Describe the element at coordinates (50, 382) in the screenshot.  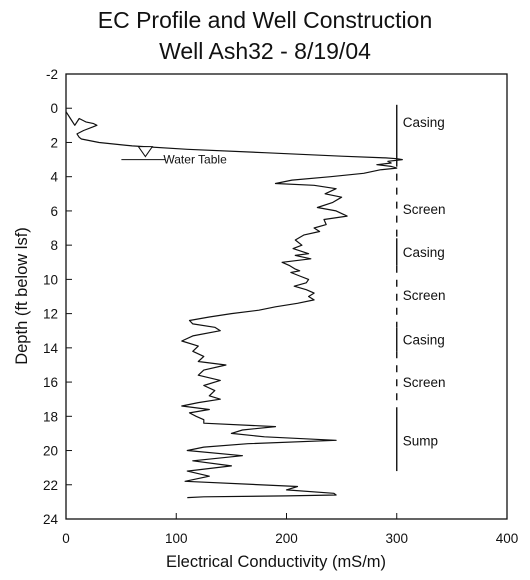
I see `y-tick-label: 16` at that location.